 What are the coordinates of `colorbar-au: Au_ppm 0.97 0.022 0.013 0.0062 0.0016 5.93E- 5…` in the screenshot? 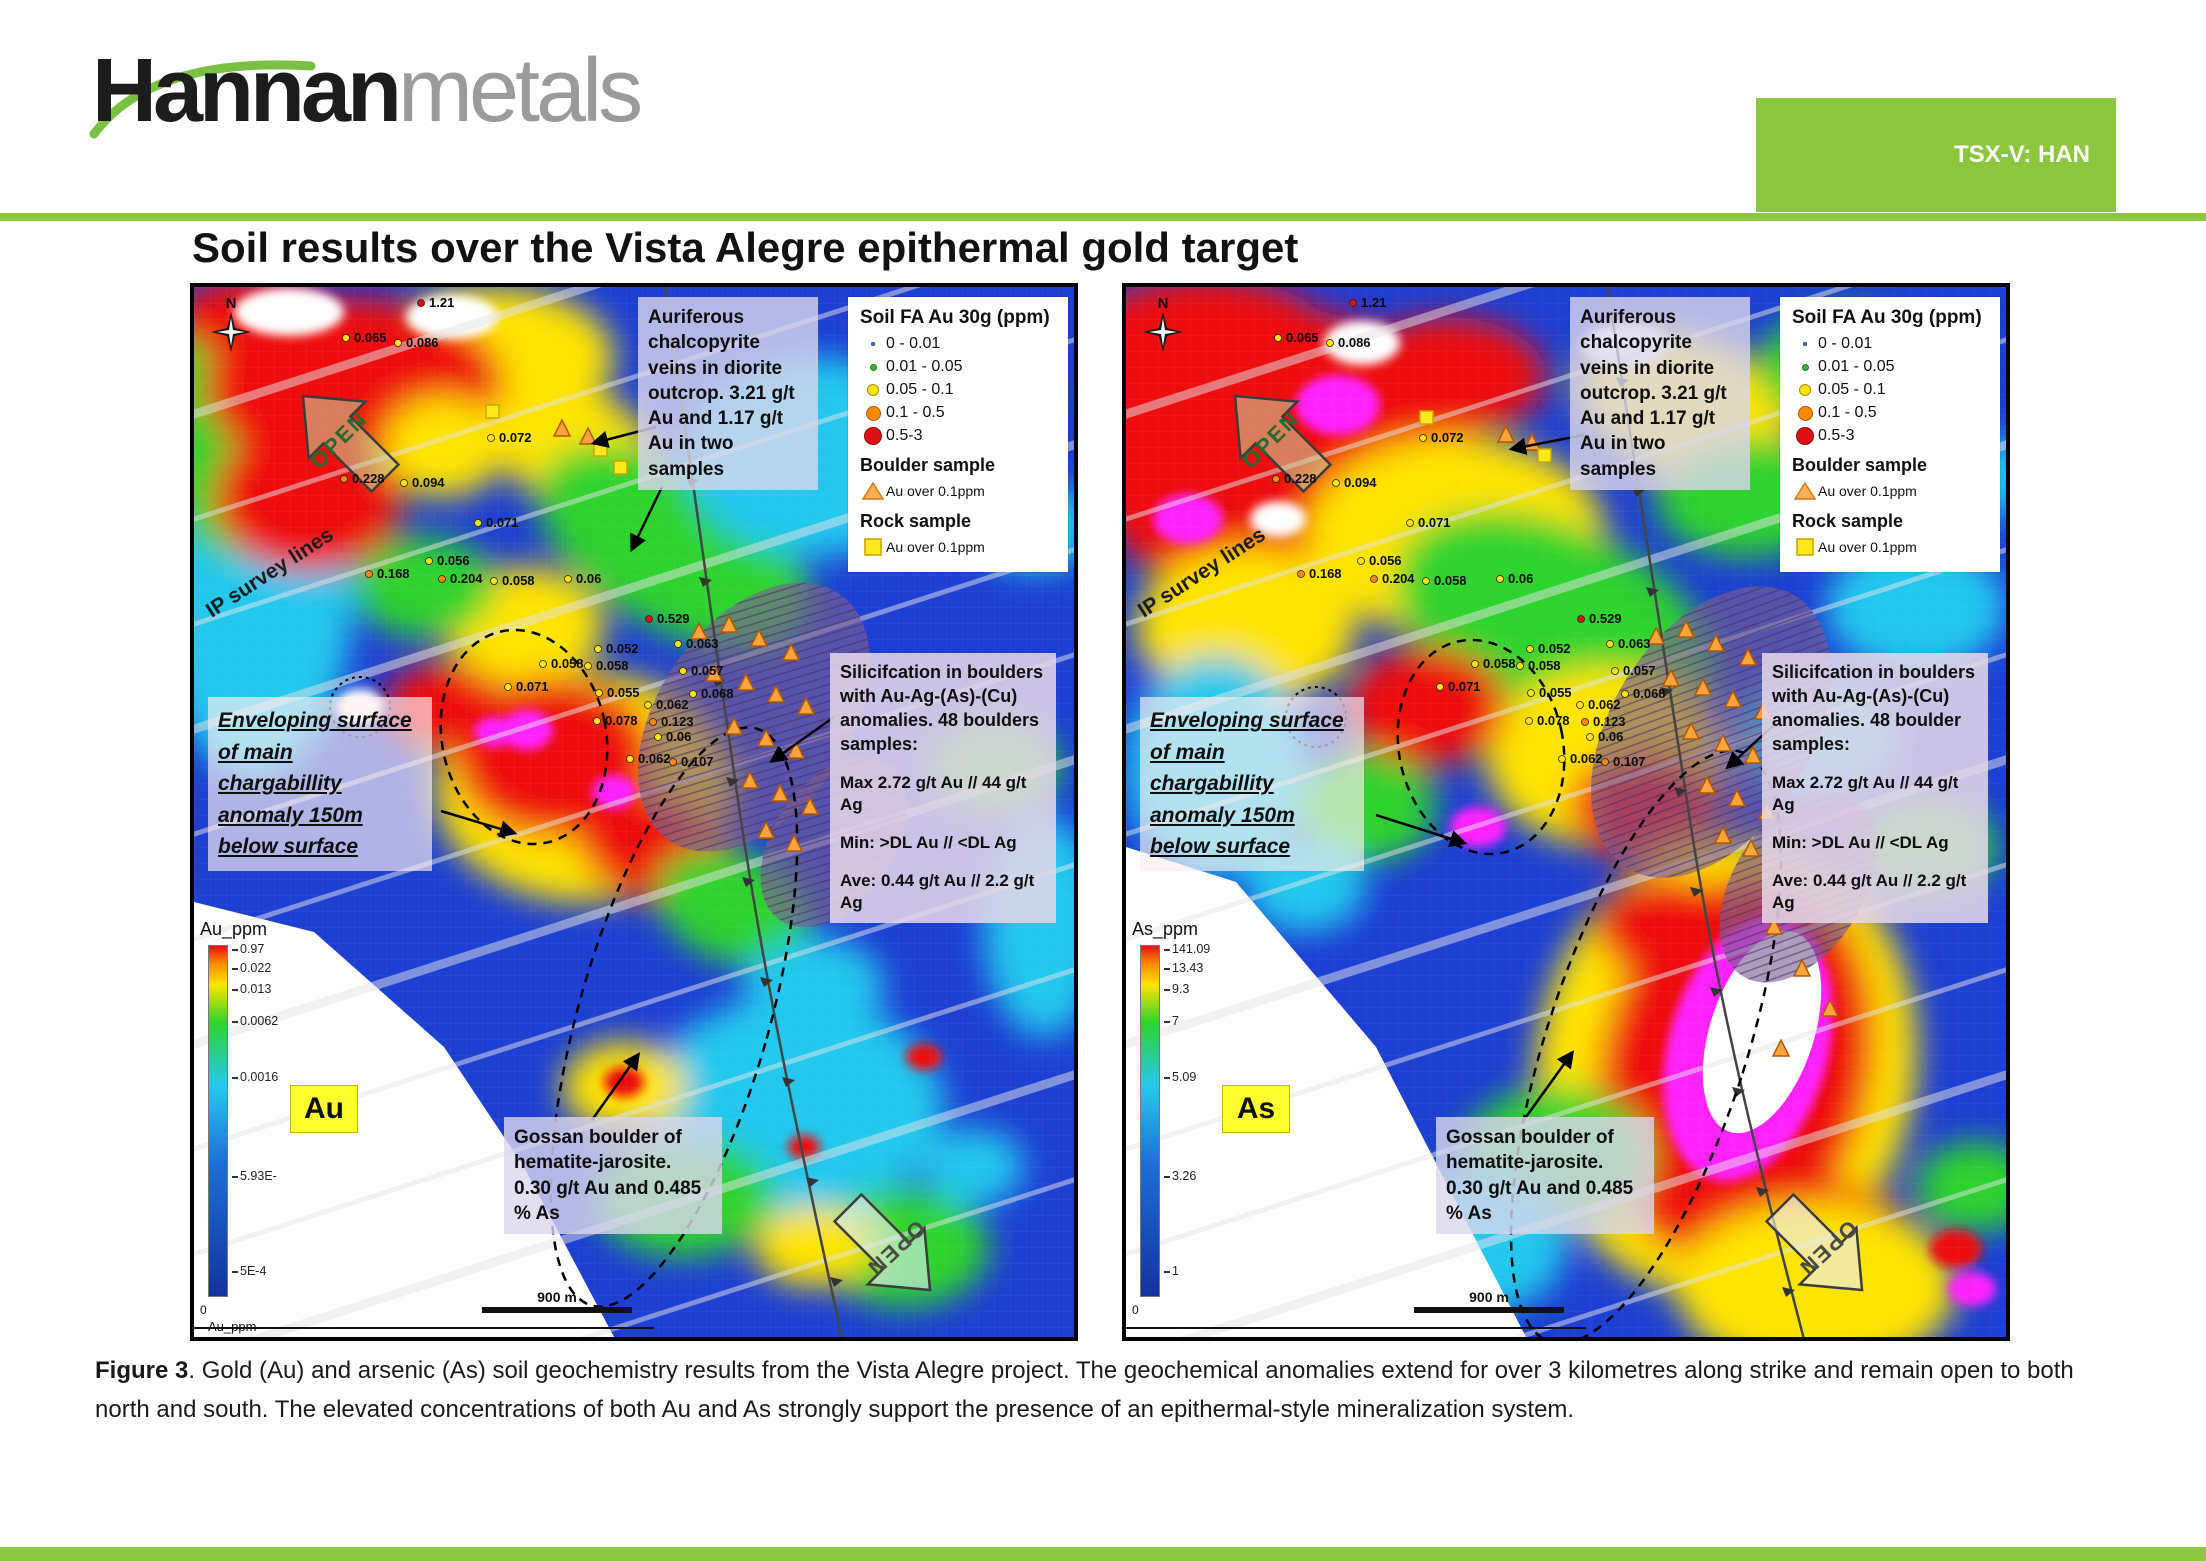 It's located at (255, 1126).